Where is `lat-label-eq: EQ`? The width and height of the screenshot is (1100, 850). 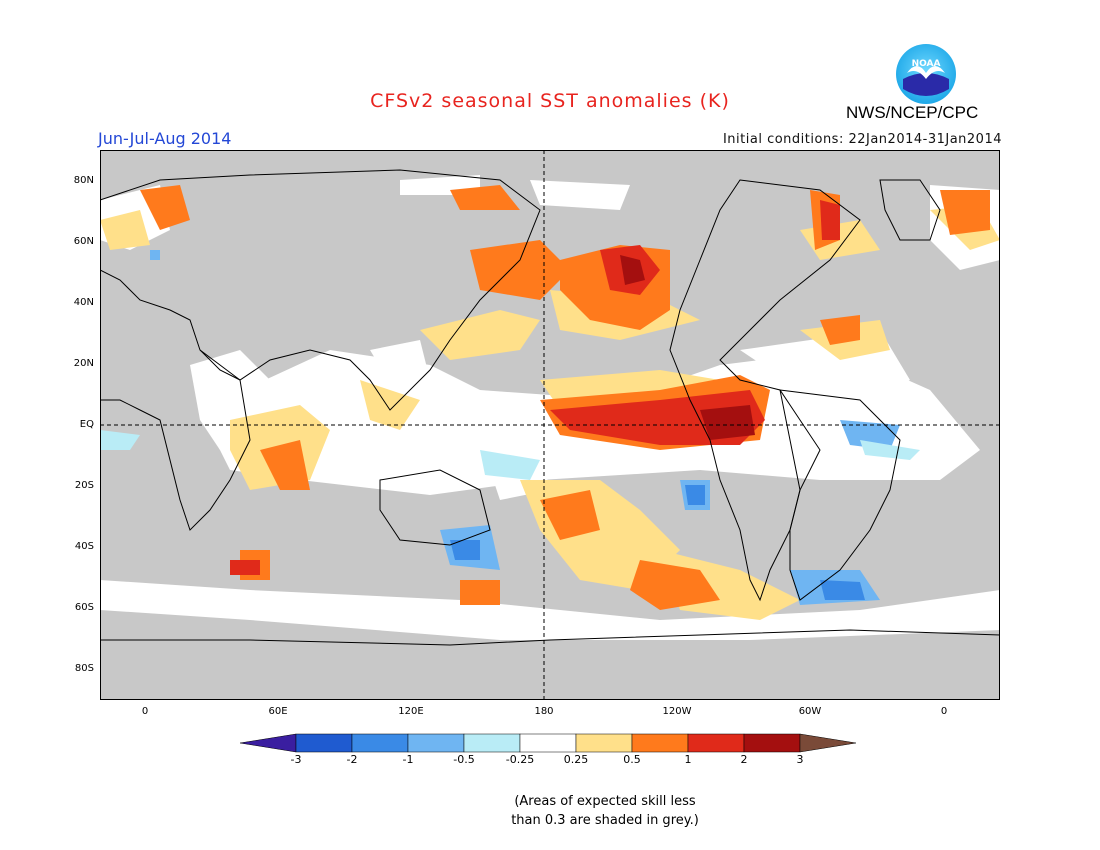
lat-label-eq: EQ is located at coordinates (86, 424).